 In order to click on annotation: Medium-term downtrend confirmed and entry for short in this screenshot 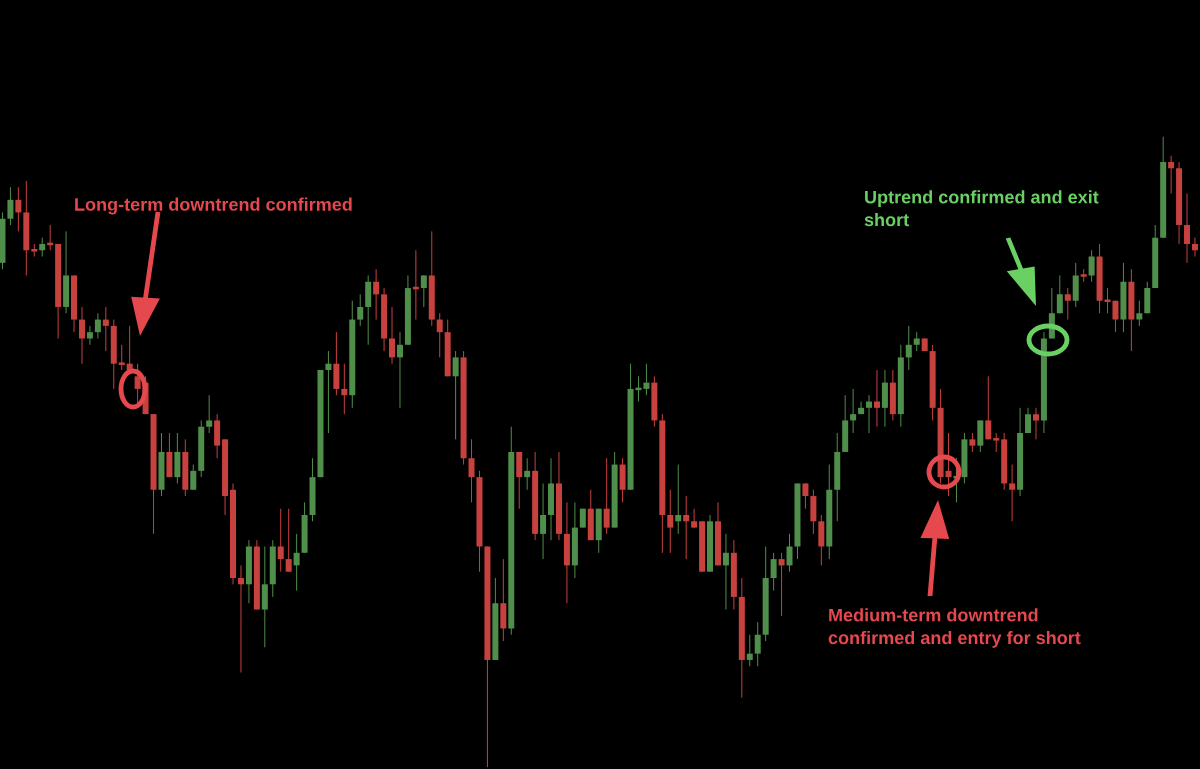, I will do `click(954, 628)`.